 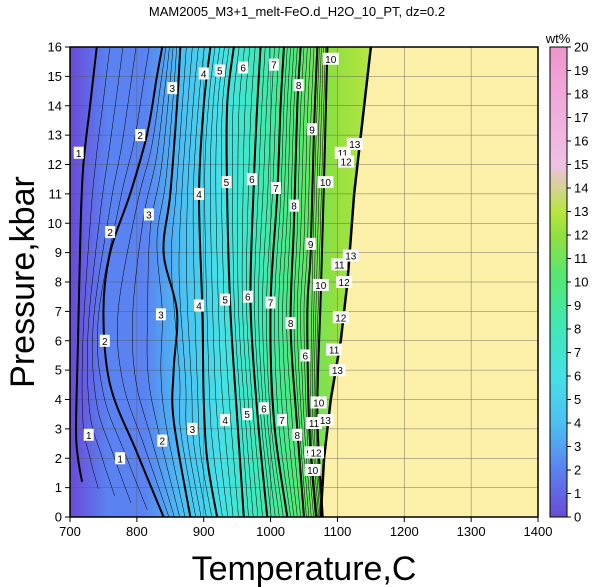 I want to click on colorbar-tick-label: 6, so click(x=577, y=376).